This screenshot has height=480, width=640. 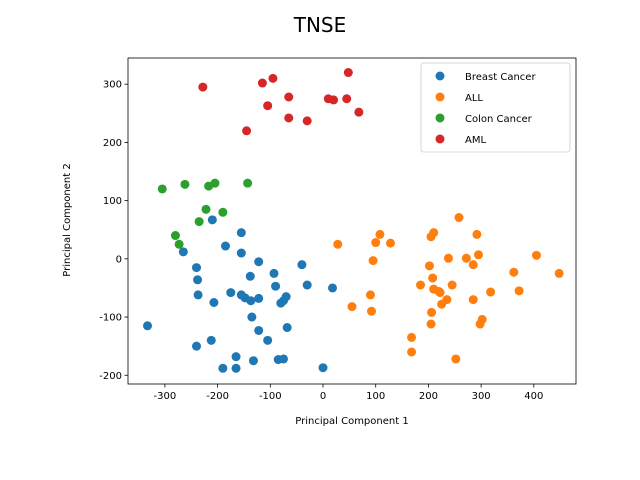 I want to click on legend-label-breast-cancer: Breast Cancer, so click(x=500, y=77).